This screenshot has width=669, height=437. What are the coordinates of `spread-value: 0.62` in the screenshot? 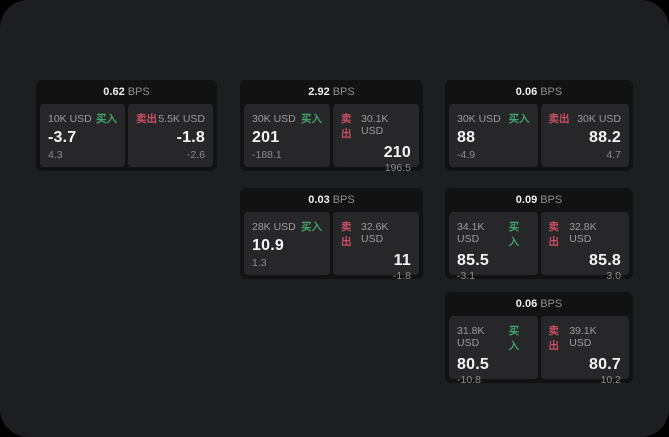 It's located at (114, 92).